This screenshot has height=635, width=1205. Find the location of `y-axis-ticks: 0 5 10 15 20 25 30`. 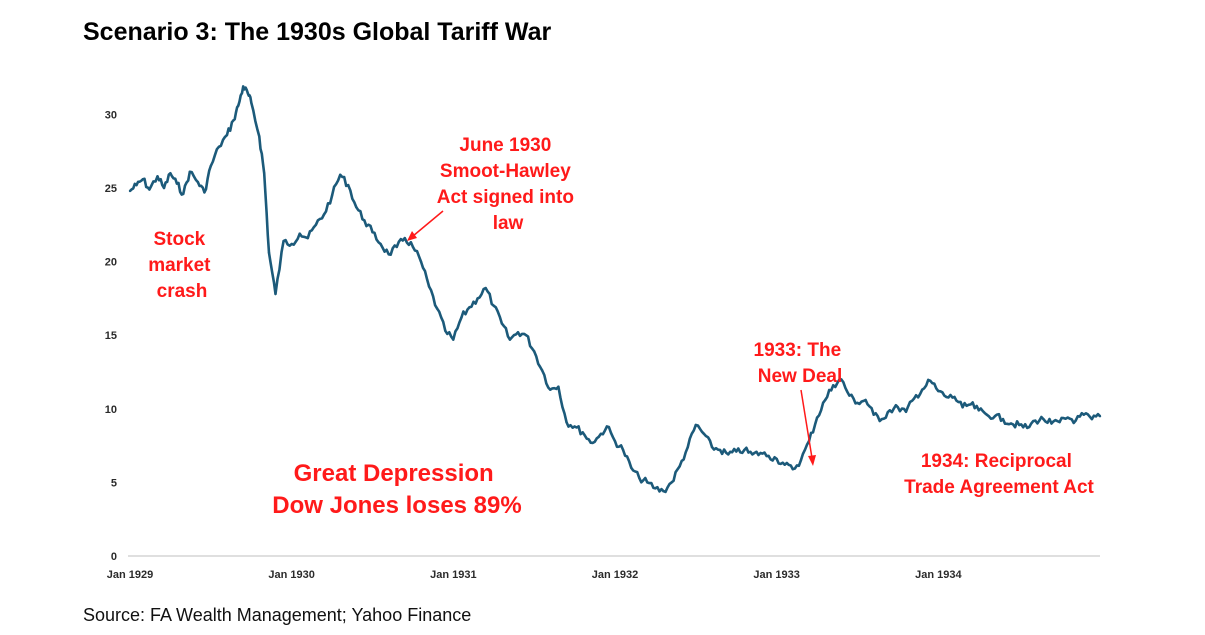

y-axis-ticks: 0 5 10 15 20 25 30 is located at coordinates (111, 336).